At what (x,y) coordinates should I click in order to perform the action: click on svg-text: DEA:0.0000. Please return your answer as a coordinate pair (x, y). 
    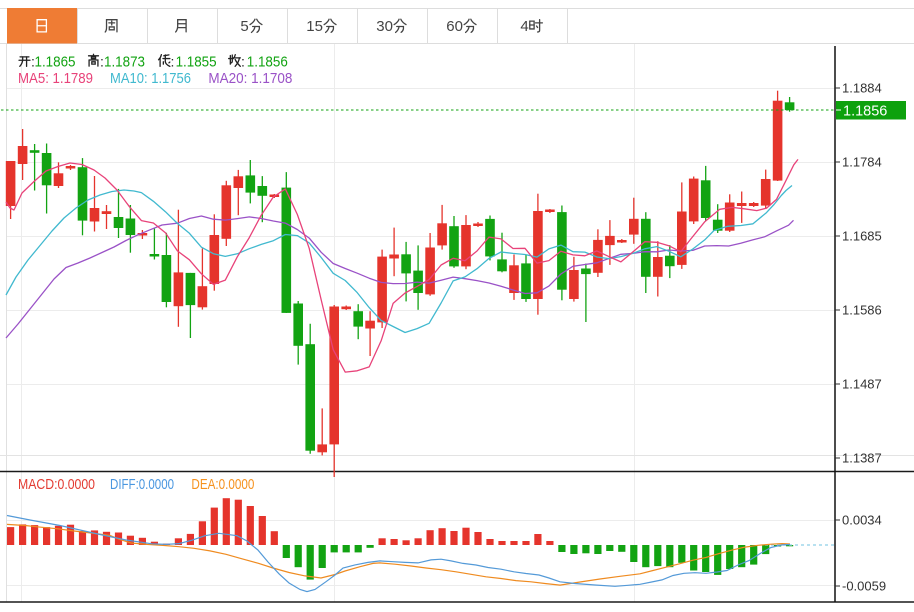
    Looking at the image, I should click on (222, 484).